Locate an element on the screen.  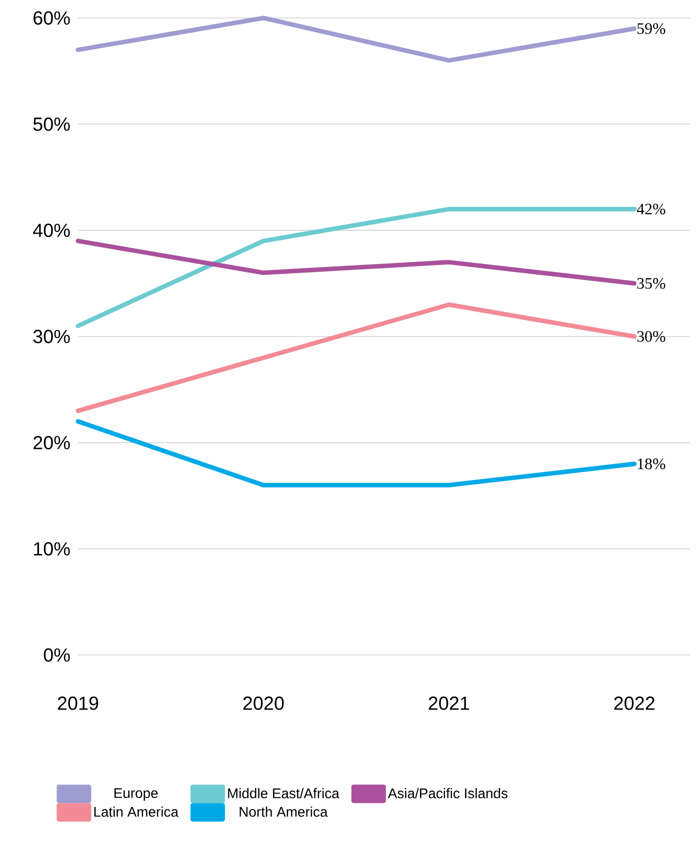
data-label: 18% is located at coordinates (652, 464).